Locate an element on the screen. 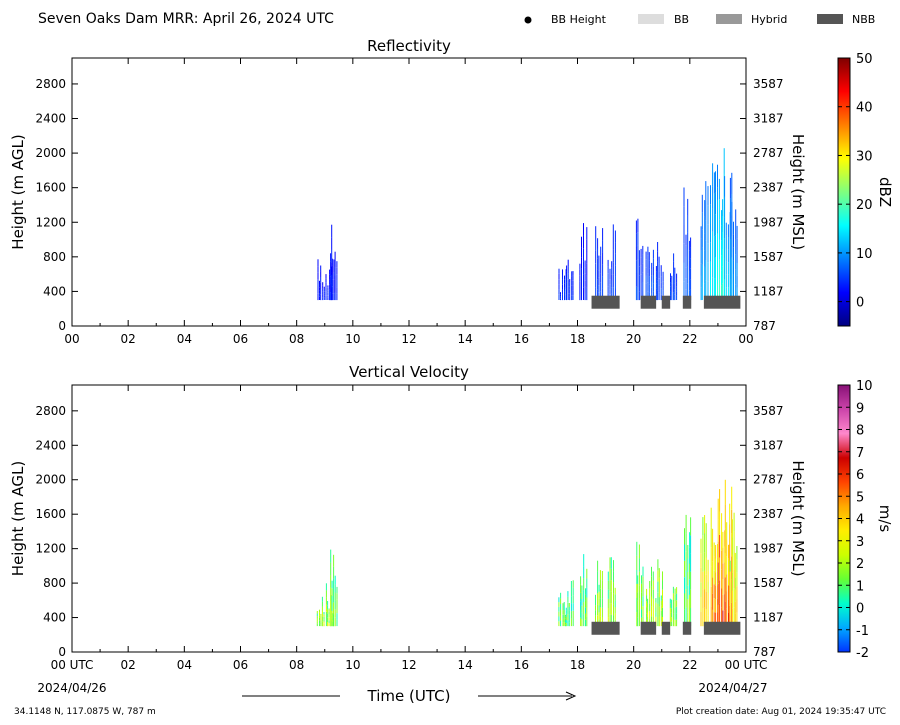 This screenshot has height=725, width=900. y-tick-label: 1600 is located at coordinates (50, 514).